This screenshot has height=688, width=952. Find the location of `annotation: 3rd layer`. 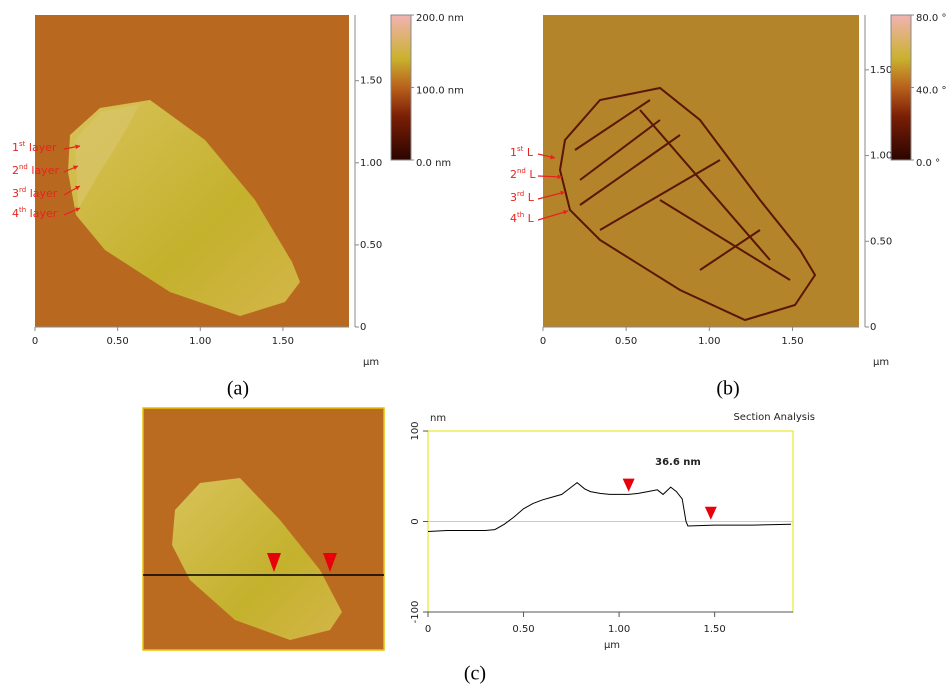

annotation: 3rd layer is located at coordinates (35, 193).